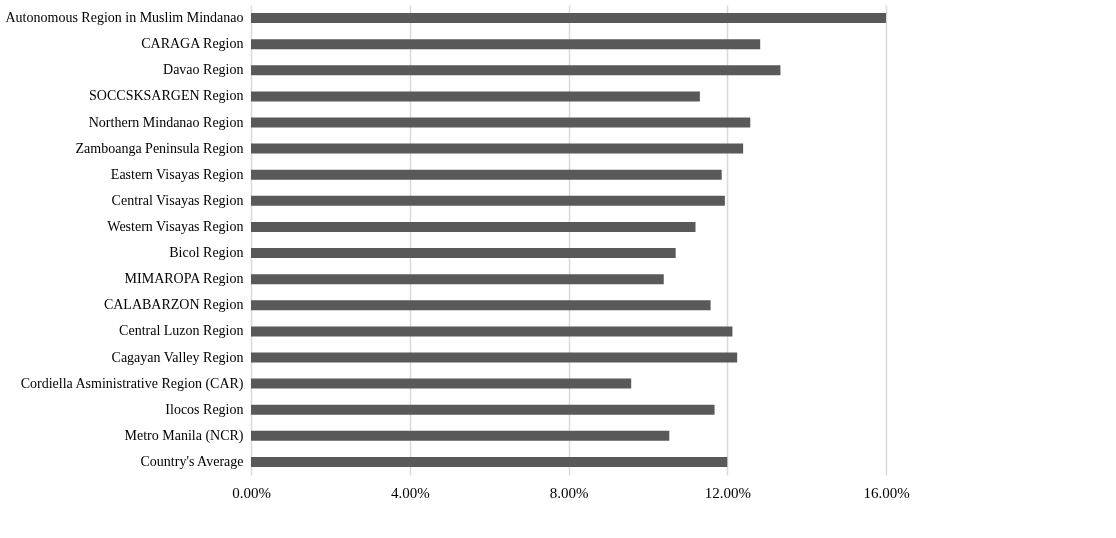  What do you see at coordinates (177, 174) in the screenshot?
I see `y-tick-label: Eastern Visayas Region` at bounding box center [177, 174].